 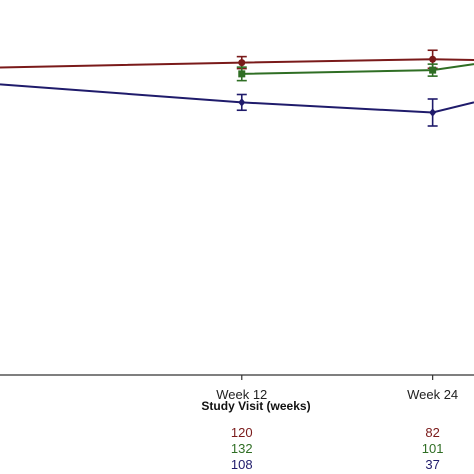 I want to click on at-risk-counts: 120 82 132 101 108 37, so click(x=337, y=448).